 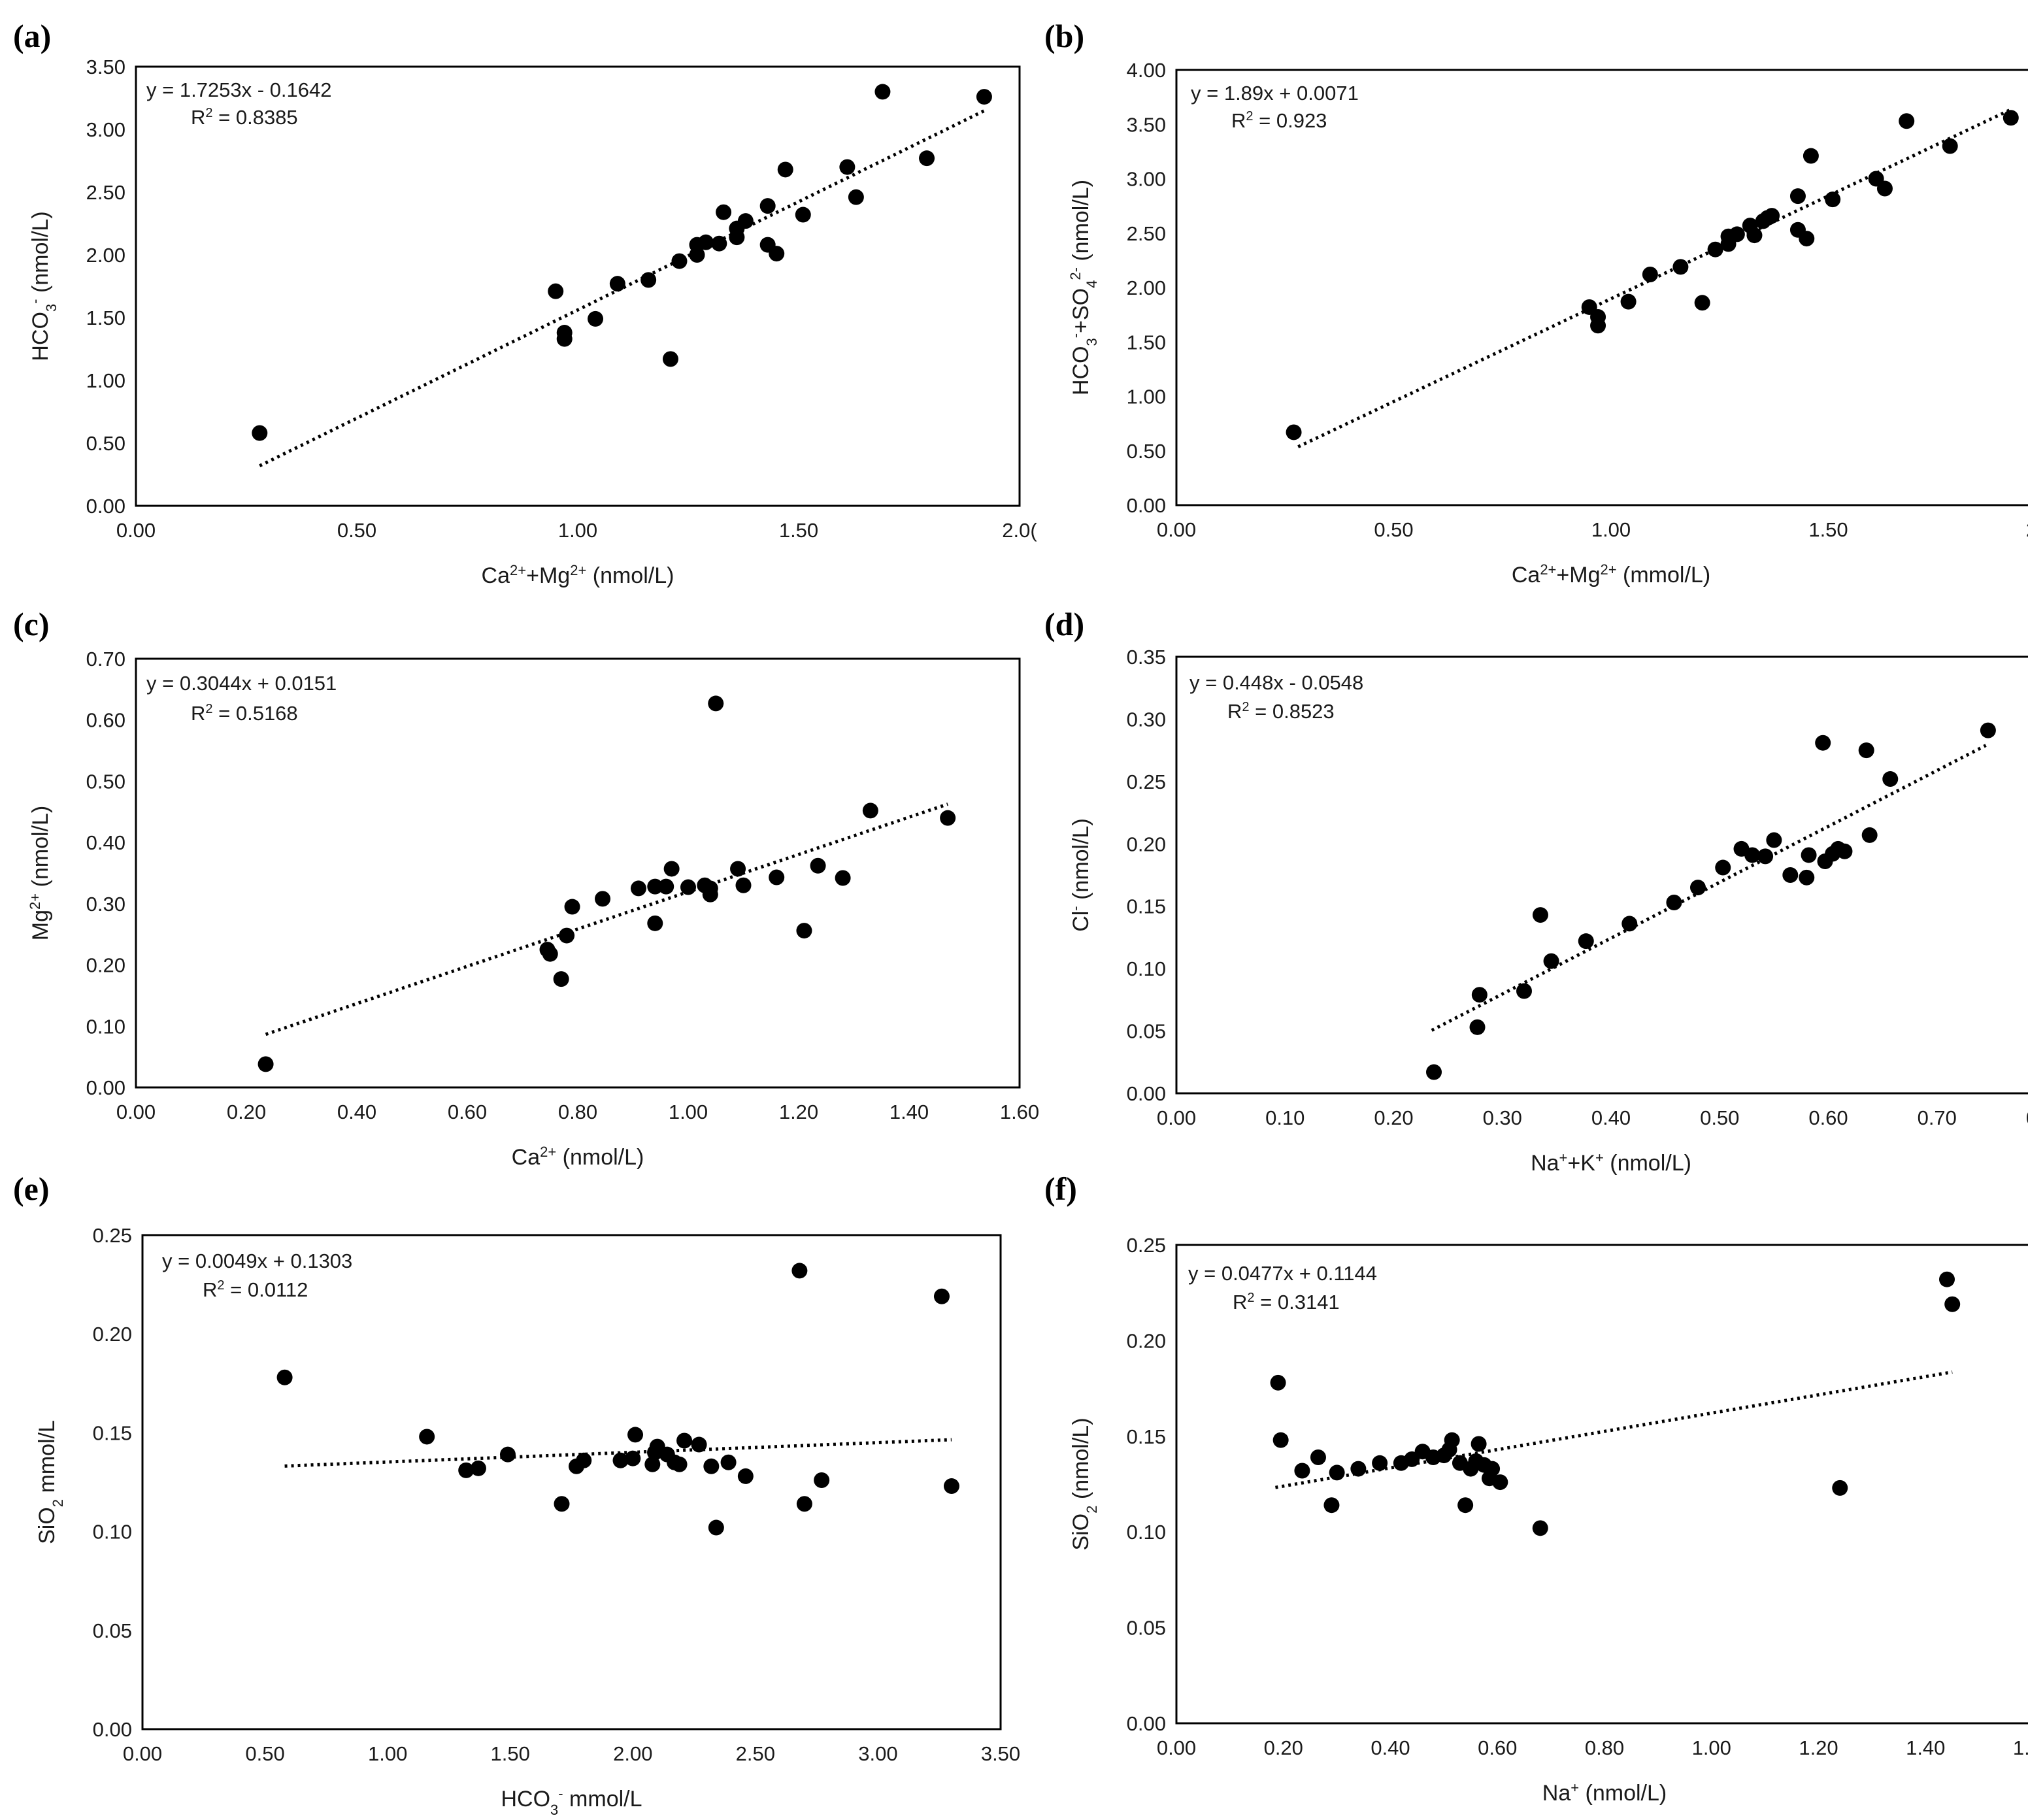 What do you see at coordinates (578, 1157) in the screenshot?
I see `panel-c-x-axis-label: Ca2+ (nmol/L)` at bounding box center [578, 1157].